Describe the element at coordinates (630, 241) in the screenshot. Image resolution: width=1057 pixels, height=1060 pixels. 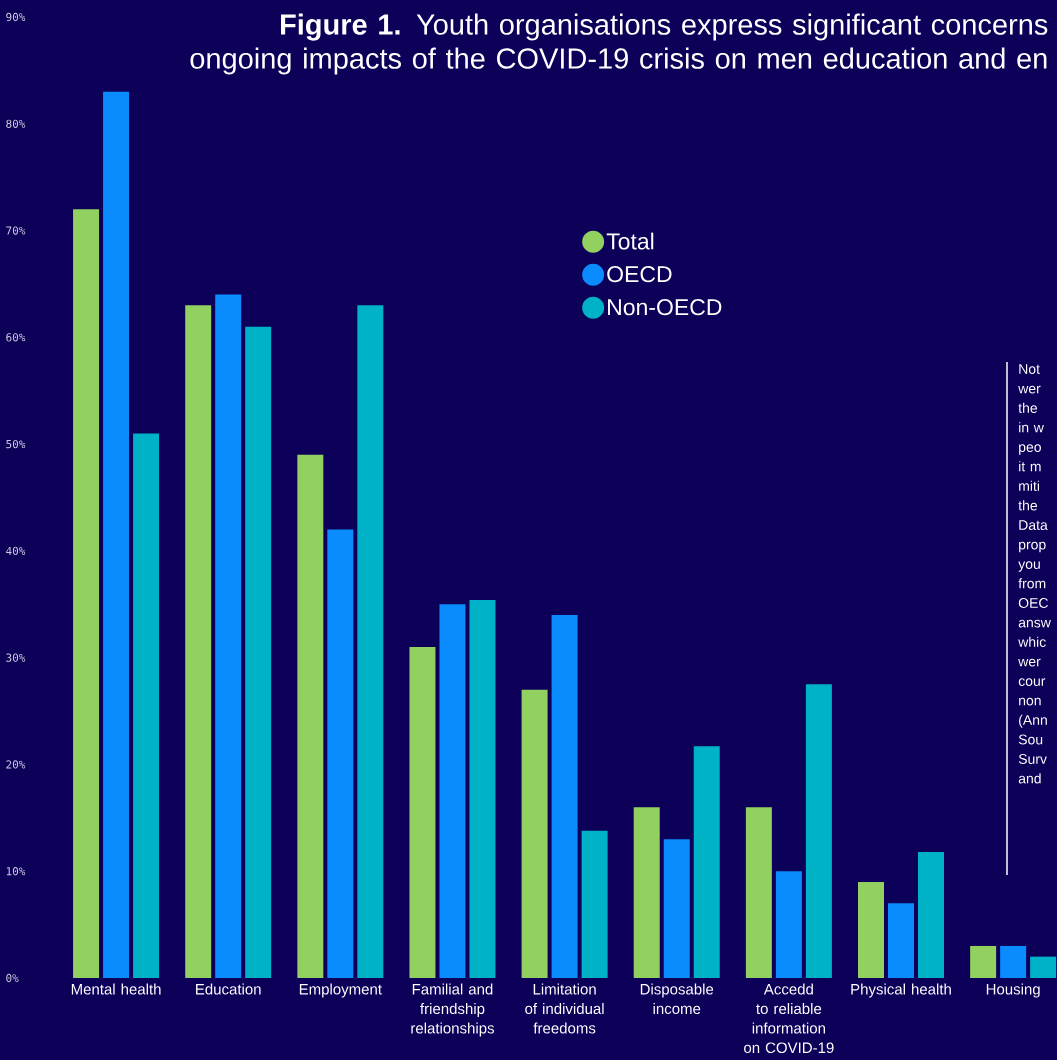
I see `legend-label: Total` at that location.